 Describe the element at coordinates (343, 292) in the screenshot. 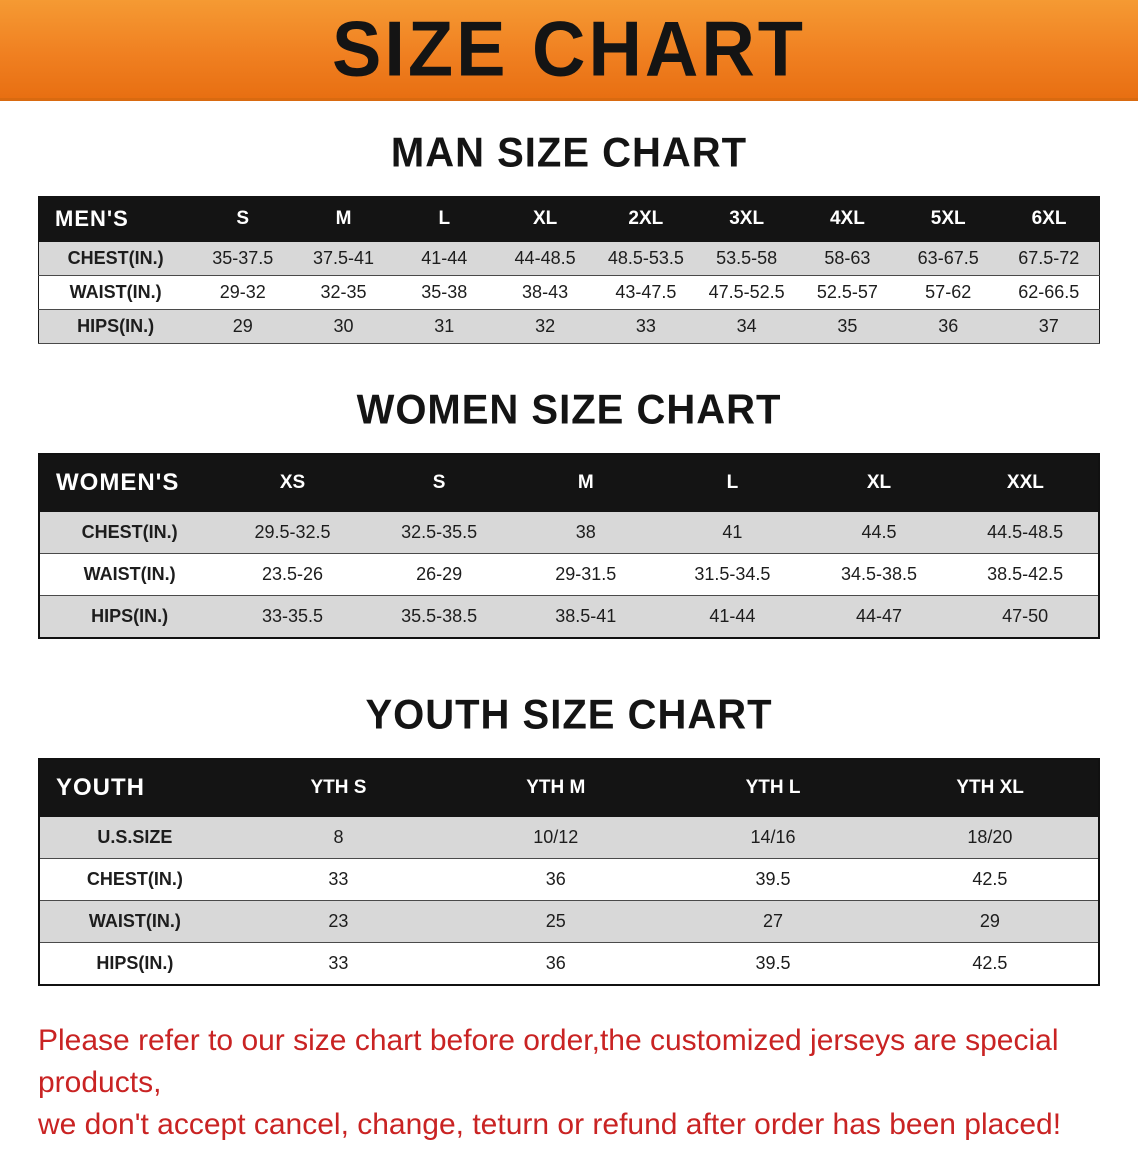

I see `size-value: 32-35` at that location.